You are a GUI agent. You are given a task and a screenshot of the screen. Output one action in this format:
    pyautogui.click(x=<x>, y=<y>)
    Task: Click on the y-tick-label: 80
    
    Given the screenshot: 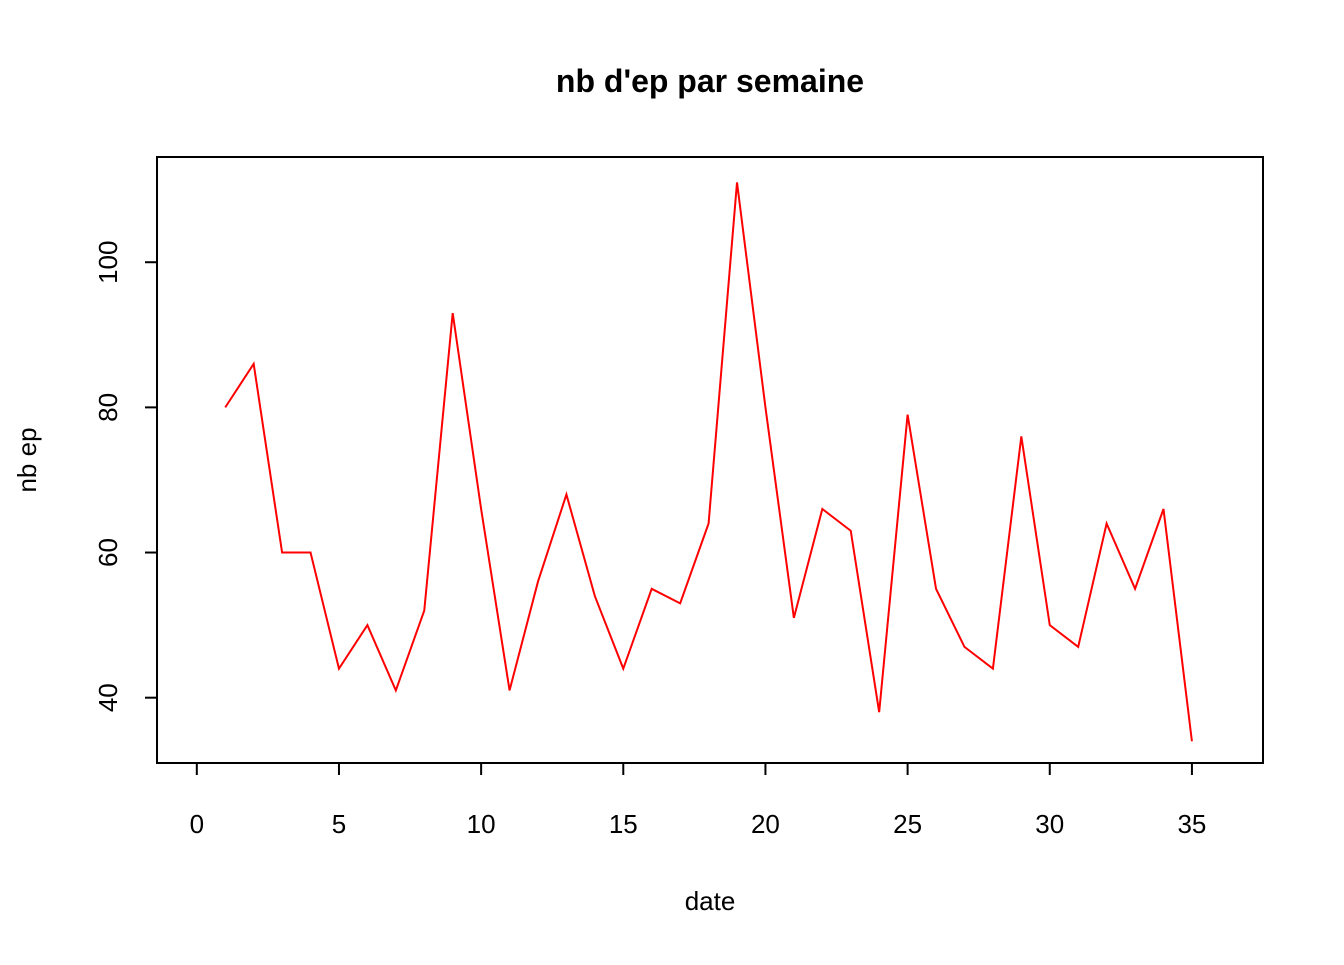 What is the action you would take?
    pyautogui.click(x=108, y=407)
    